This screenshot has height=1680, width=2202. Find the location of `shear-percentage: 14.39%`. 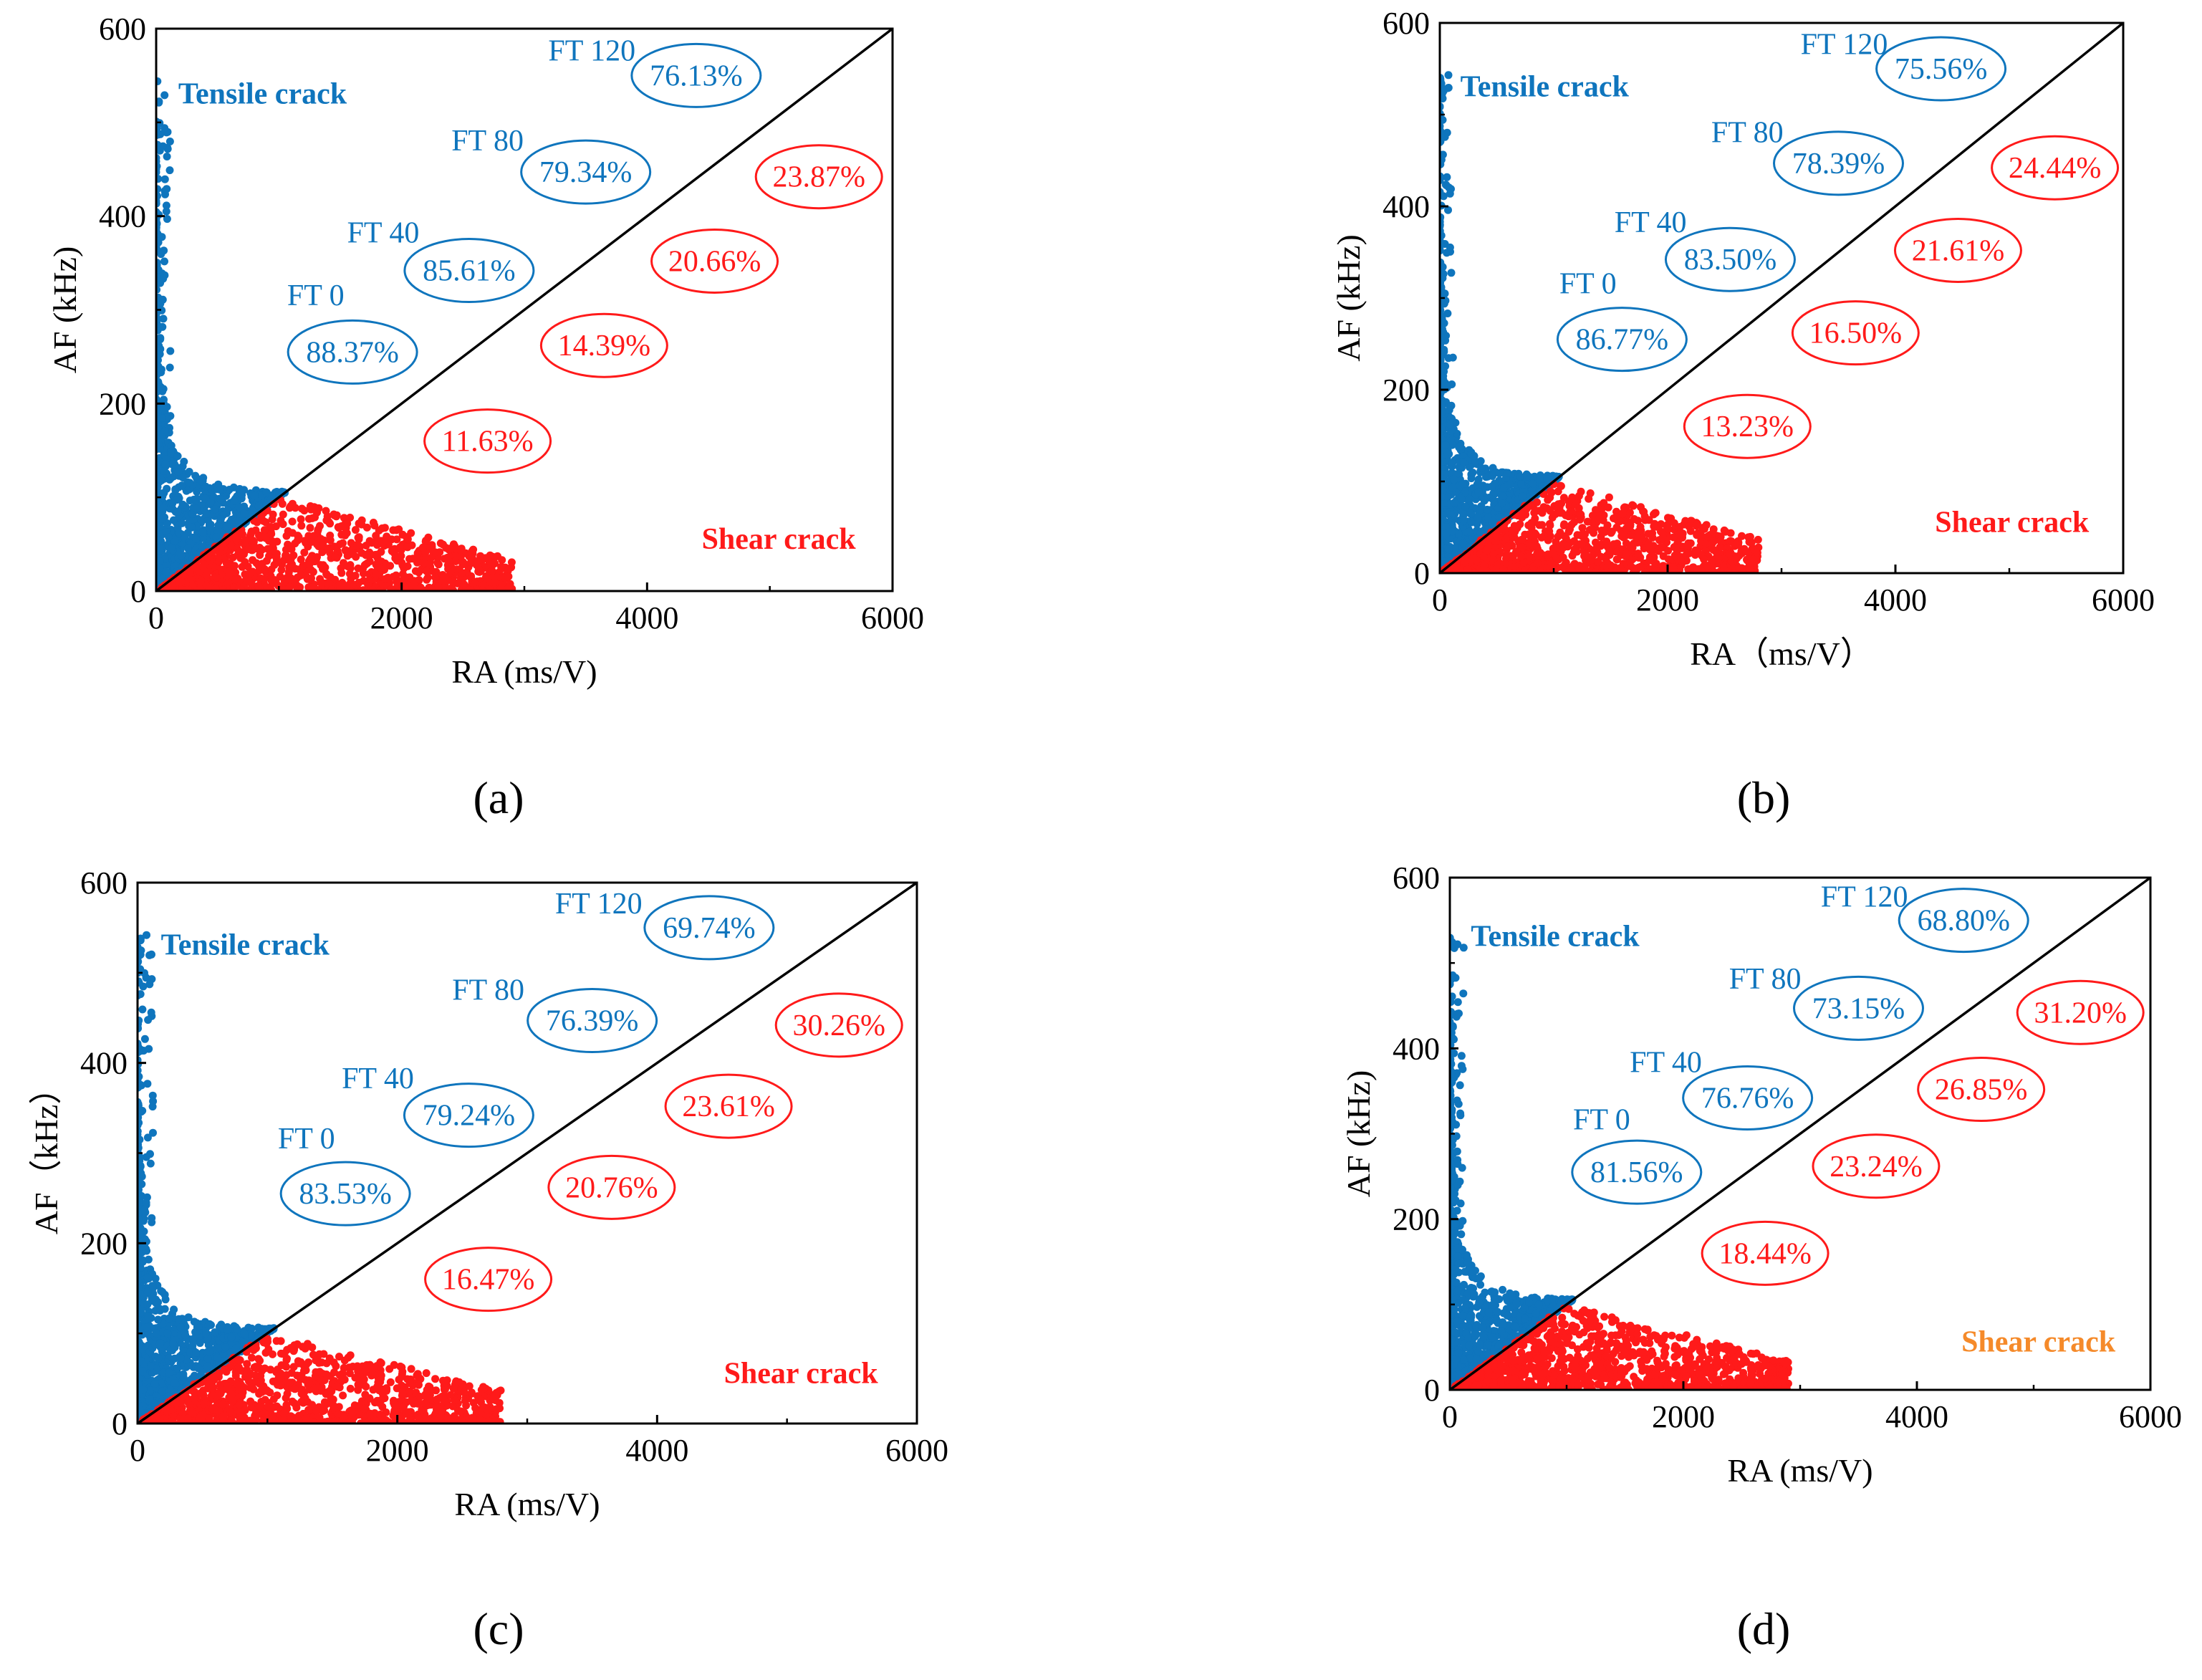

shear-percentage: 14.39% is located at coordinates (603, 345).